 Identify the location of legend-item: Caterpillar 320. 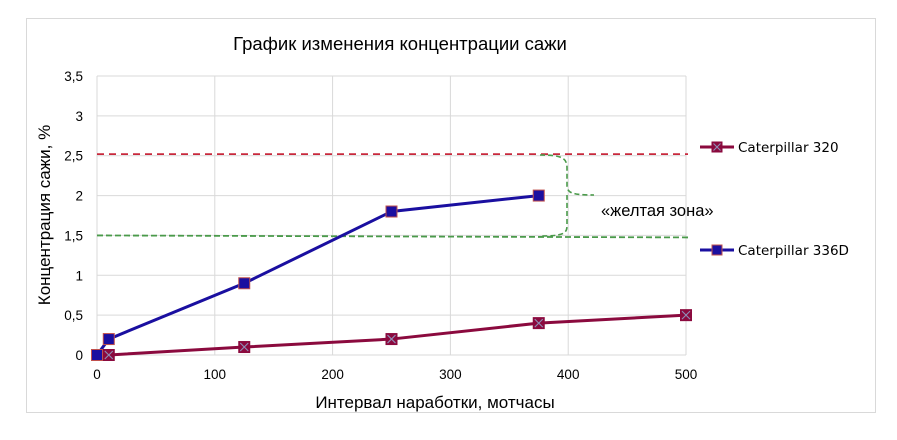
(769, 148).